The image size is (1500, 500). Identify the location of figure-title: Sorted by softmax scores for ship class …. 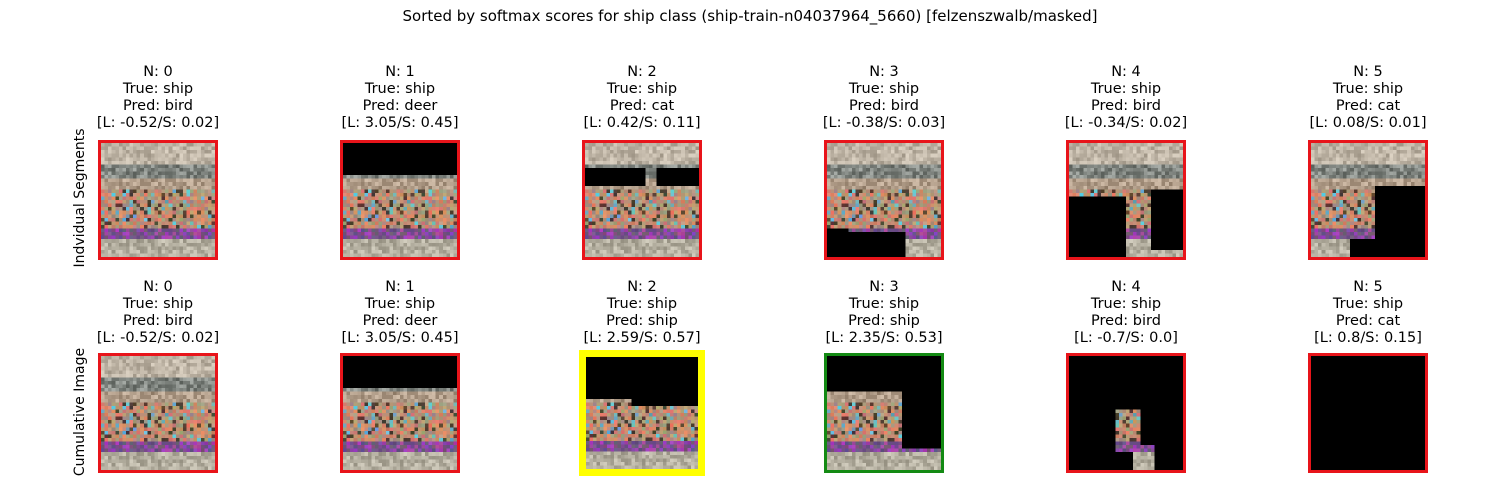
(750, 16).